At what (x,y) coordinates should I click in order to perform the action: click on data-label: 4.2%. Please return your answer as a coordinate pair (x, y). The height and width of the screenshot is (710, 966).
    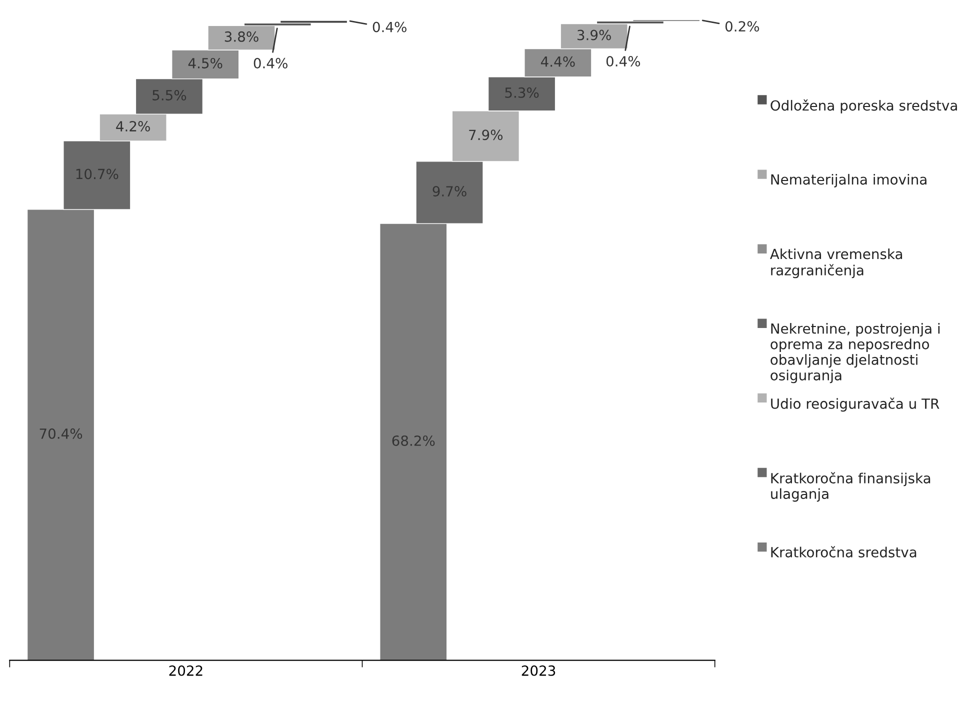
    Looking at the image, I should click on (133, 126).